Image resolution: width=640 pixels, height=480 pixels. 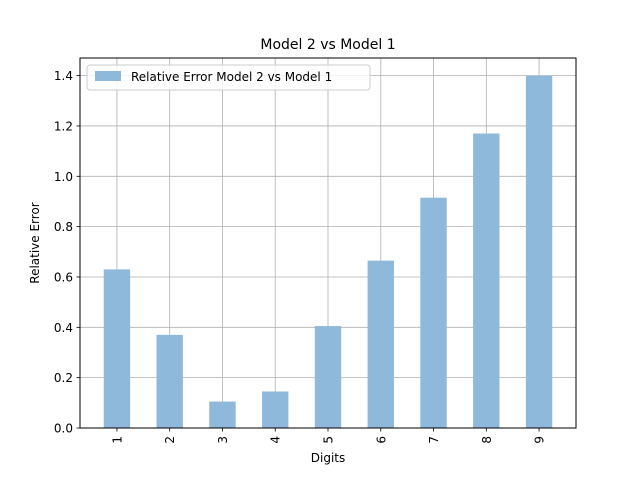 What do you see at coordinates (63, 227) in the screenshot?
I see `y-tick-label: 0.8` at bounding box center [63, 227].